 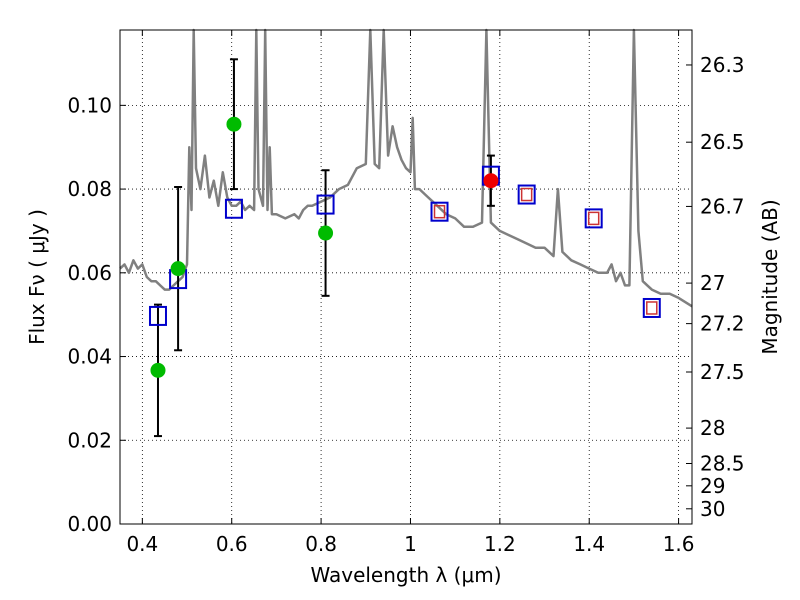 I want to click on y-tick-label: 0.08, so click(x=89, y=189).